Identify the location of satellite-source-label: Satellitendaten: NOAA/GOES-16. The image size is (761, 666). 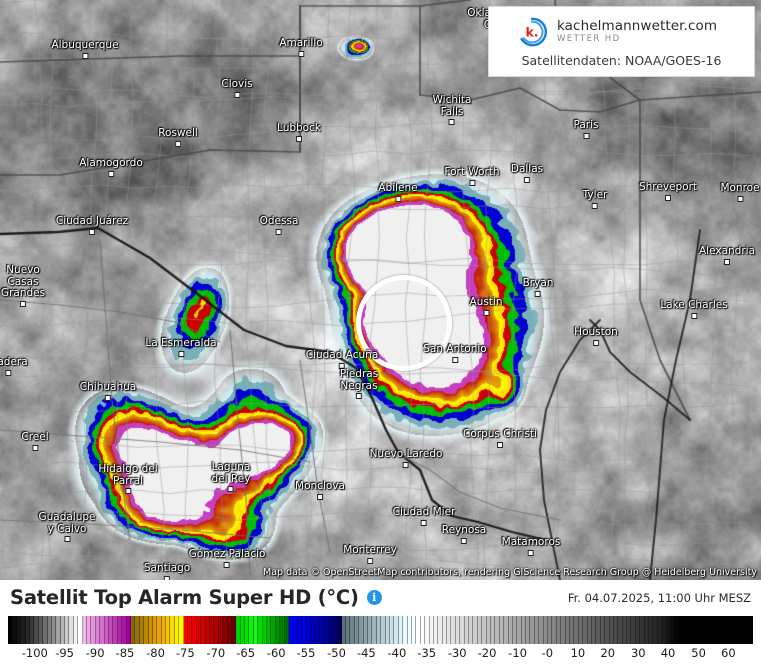
(621, 60).